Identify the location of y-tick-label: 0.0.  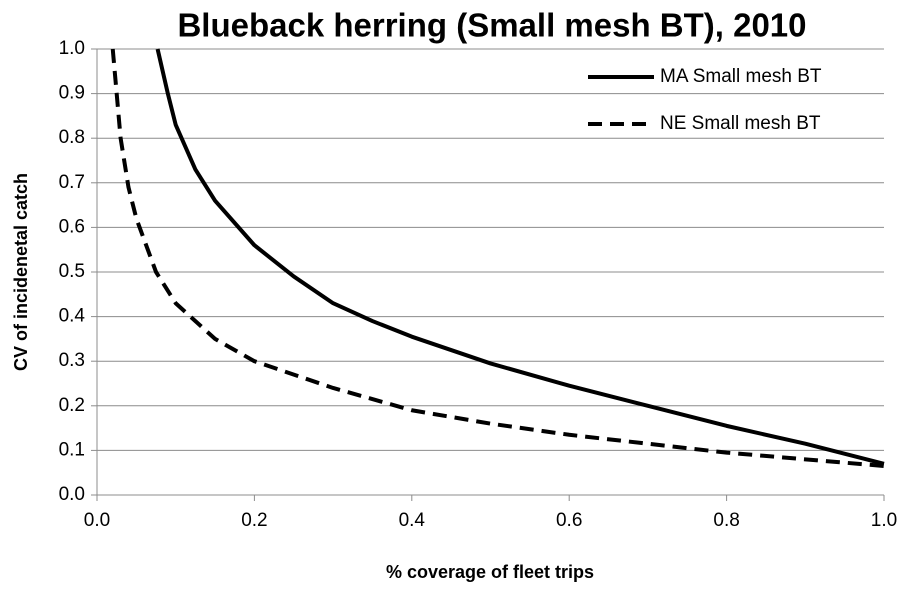
(72, 494).